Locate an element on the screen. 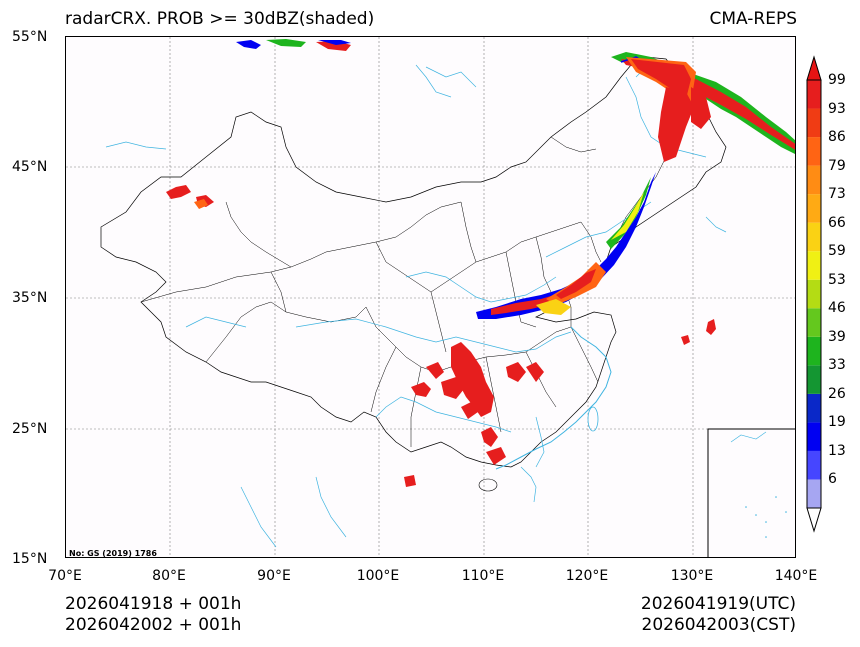  init-cst: 2026042002 + 001h is located at coordinates (153, 625).